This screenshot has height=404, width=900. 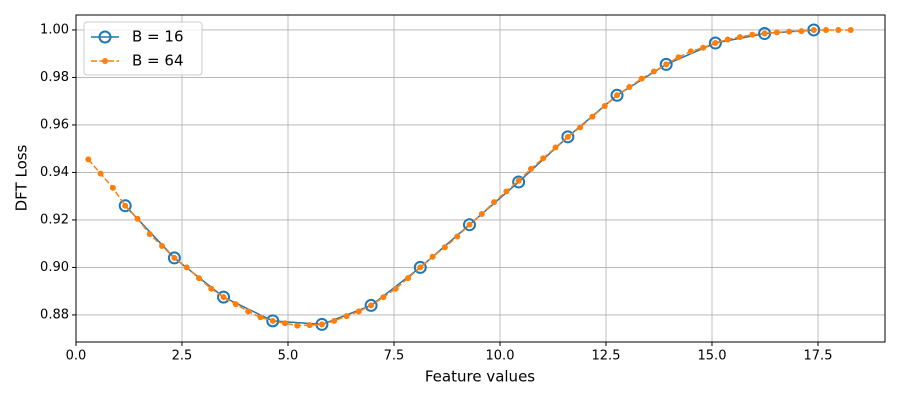 I want to click on y-tick-label: 0.90, so click(x=54, y=267).